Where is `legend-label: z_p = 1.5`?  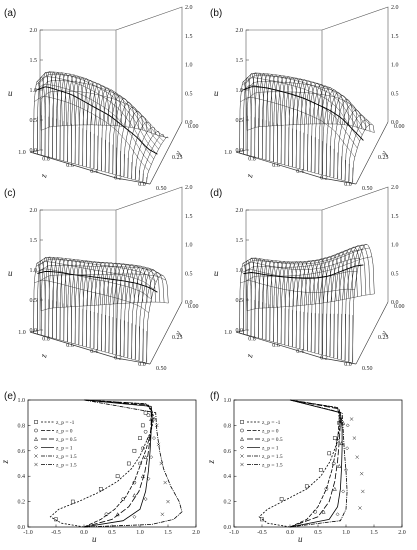 legend-label: z_p = 1.5 is located at coordinates (272, 457).